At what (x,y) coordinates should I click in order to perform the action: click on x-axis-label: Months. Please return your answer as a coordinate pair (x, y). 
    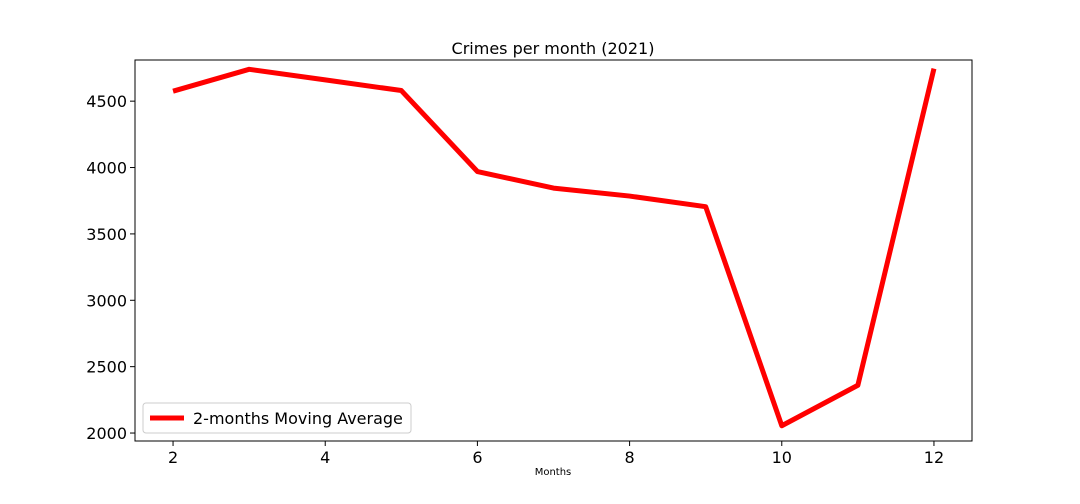
    Looking at the image, I should click on (553, 472).